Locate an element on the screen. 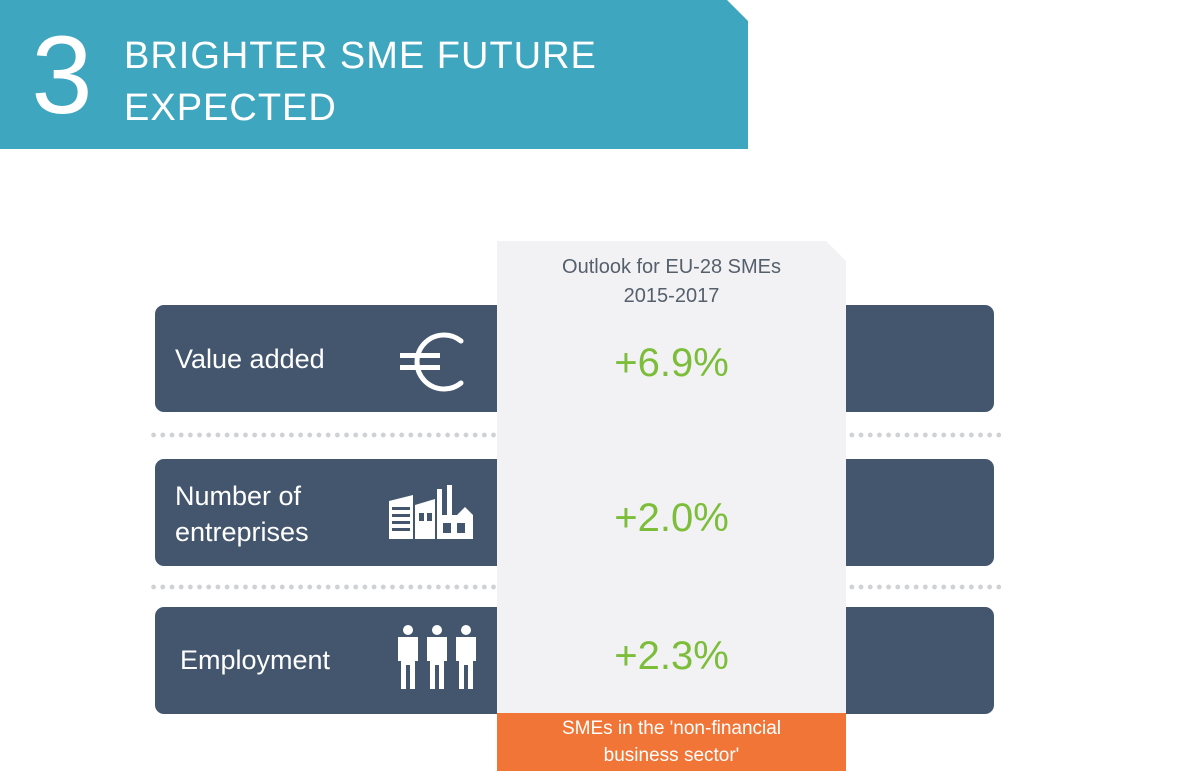 This screenshot has width=1188, height=776. indicator-label-line-1: Number of is located at coordinates (238, 496).